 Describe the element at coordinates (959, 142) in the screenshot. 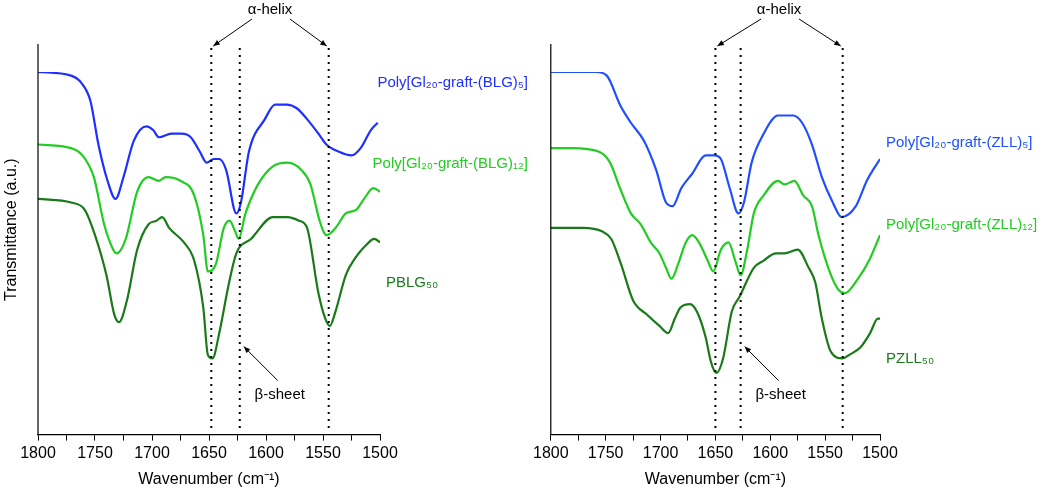

I see `series-label: Poly[Gl₂₀-graft-(ZLL)₅]` at that location.